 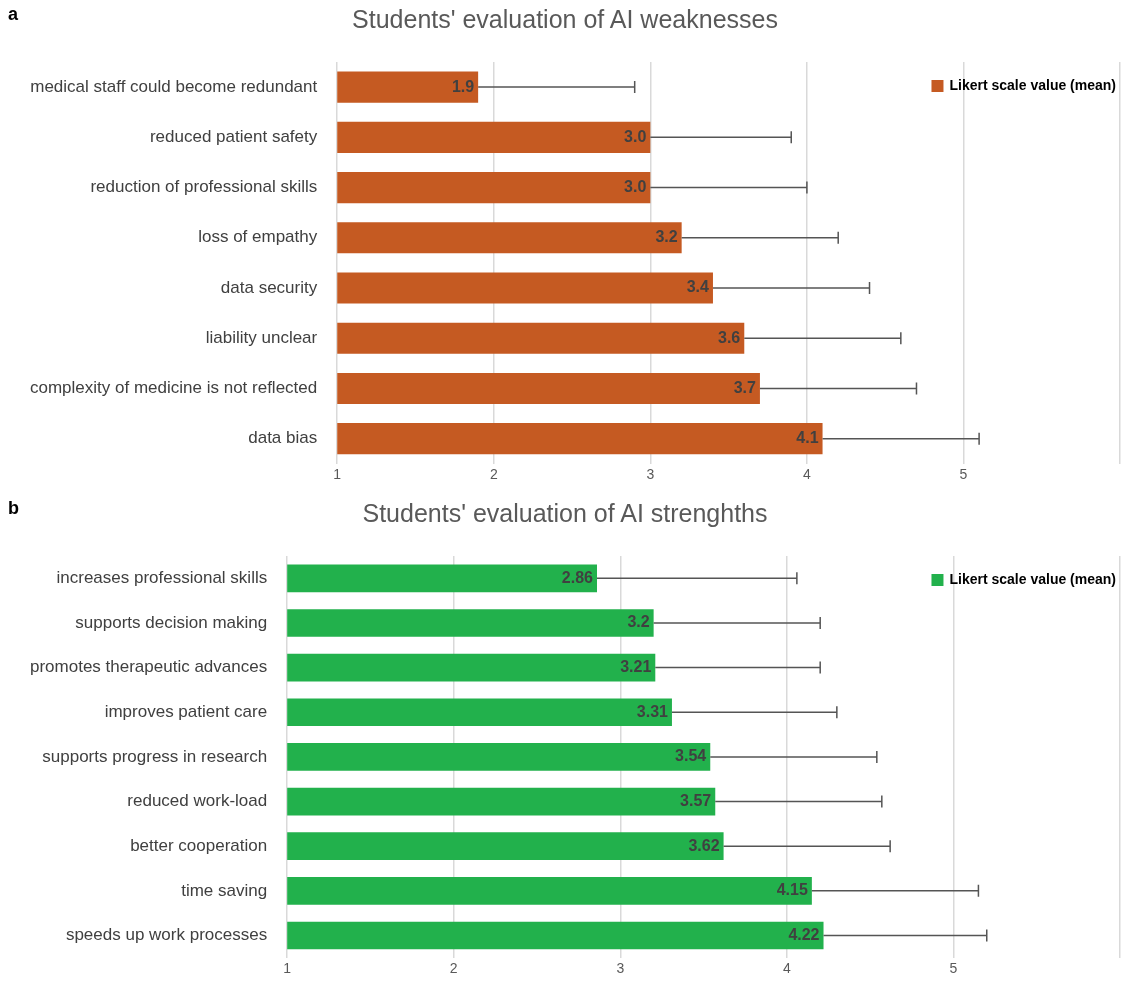 I want to click on chart-title: Students' evaluation of AI weaknesses, so click(x=565, y=18).